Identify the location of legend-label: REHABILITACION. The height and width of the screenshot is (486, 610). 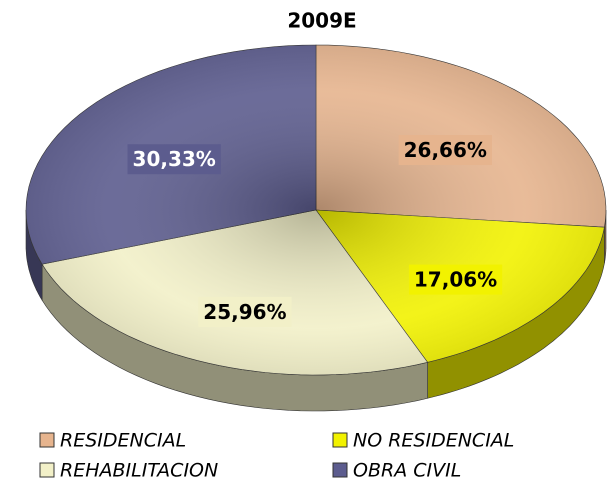
(139, 471).